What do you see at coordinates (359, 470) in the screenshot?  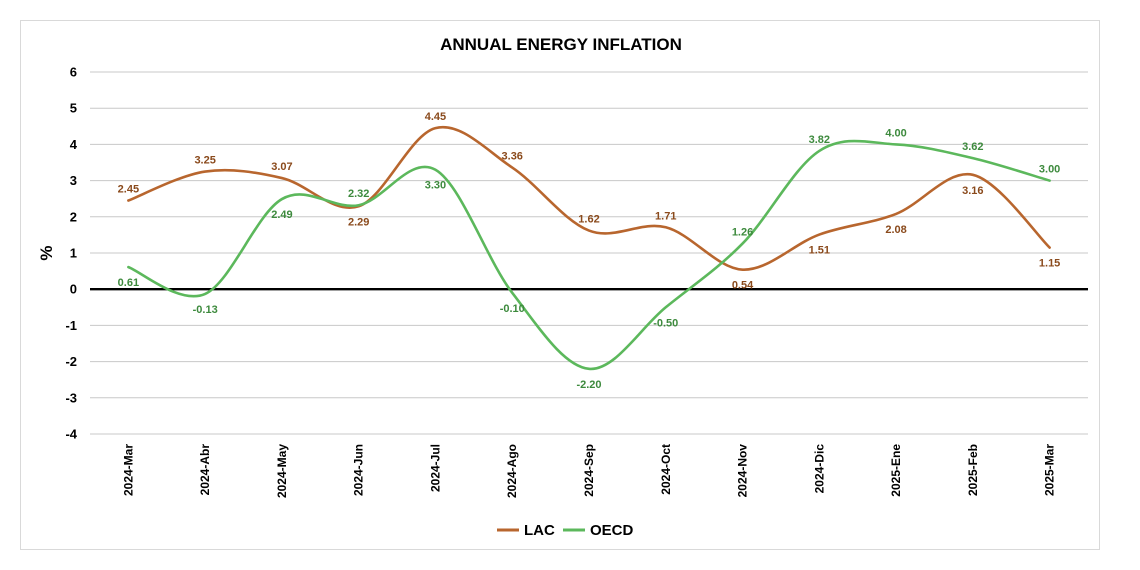 I see `x-tick-label: 2024-Jun` at bounding box center [359, 470].